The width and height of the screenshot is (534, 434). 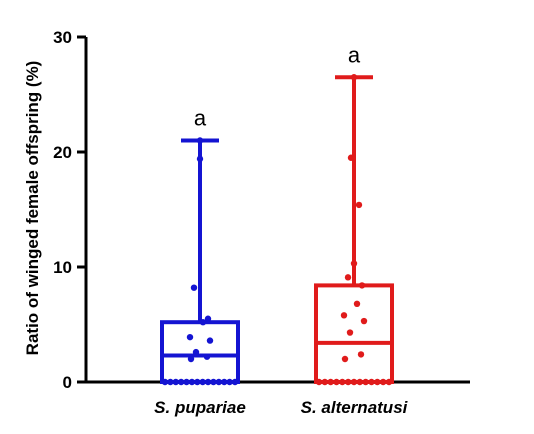 What do you see at coordinates (62, 37) in the screenshot?
I see `y-tick-label: 30` at bounding box center [62, 37].